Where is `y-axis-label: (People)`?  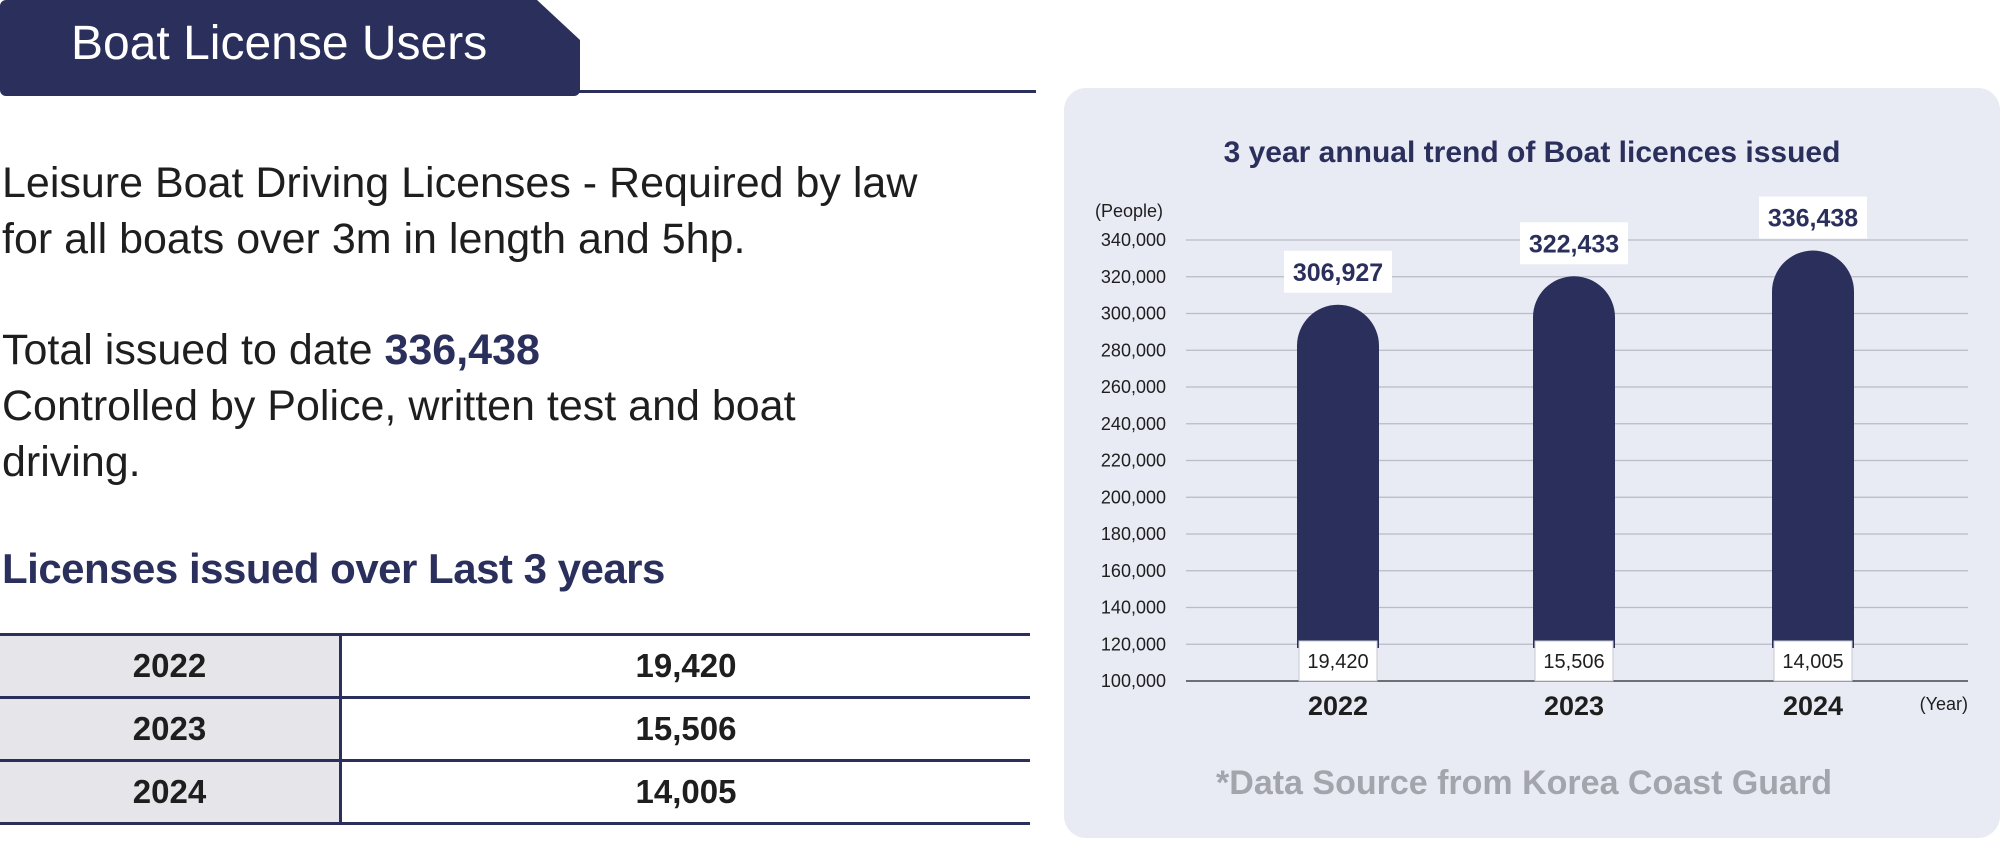
y-axis-label: (People) is located at coordinates (1129, 211).